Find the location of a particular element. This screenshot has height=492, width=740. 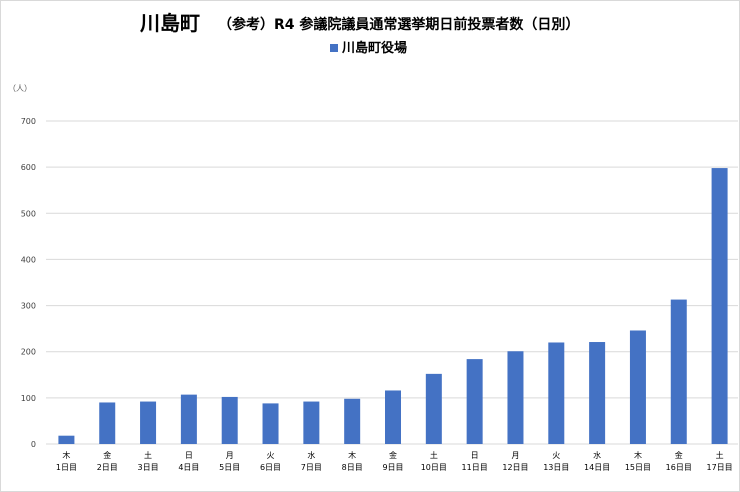

y-tick-label: 600 is located at coordinates (28, 167).